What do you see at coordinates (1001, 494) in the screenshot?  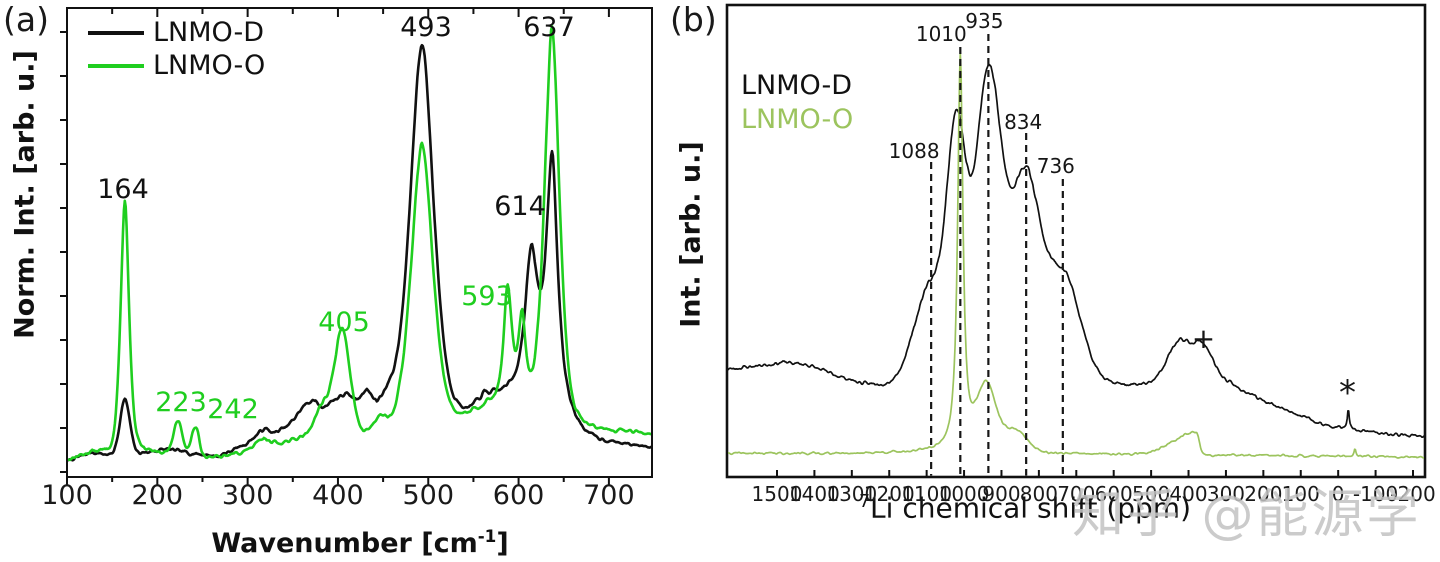 I see `x-tick-label: 900` at bounding box center [1001, 494].